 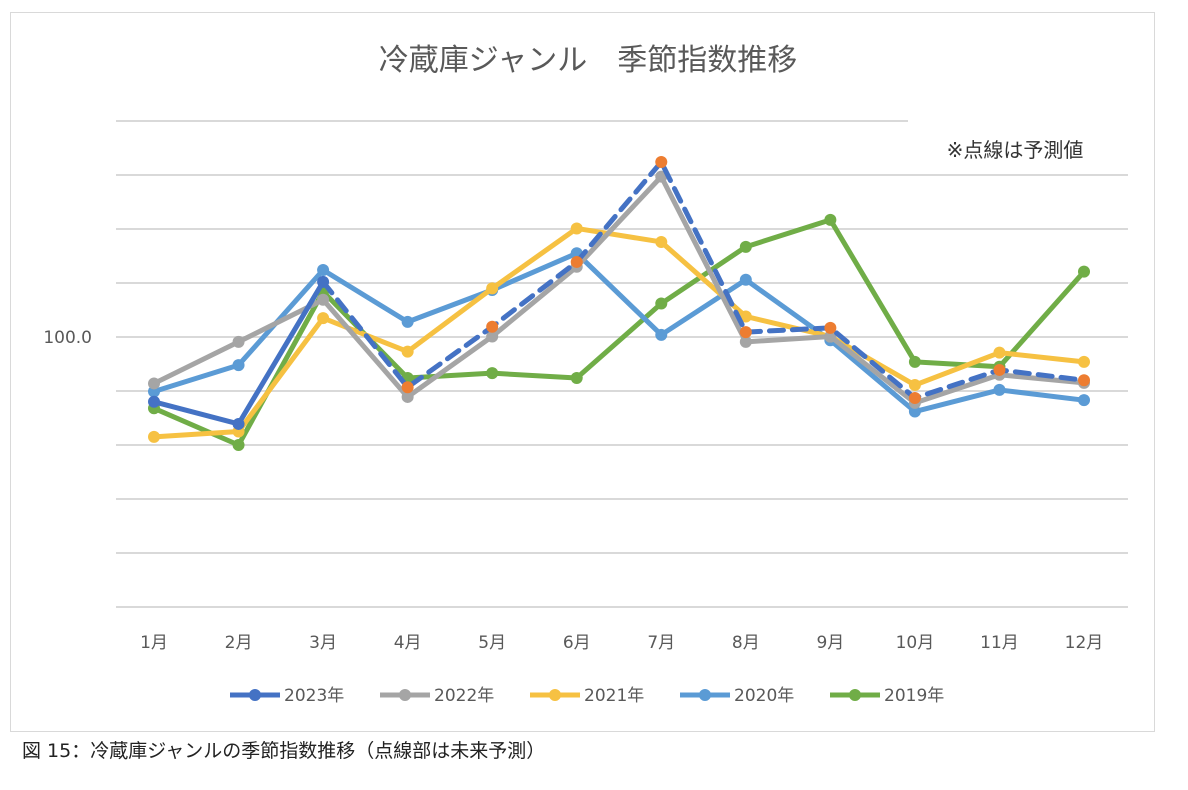 I want to click on x-tick-label: 6月, so click(x=577, y=643).